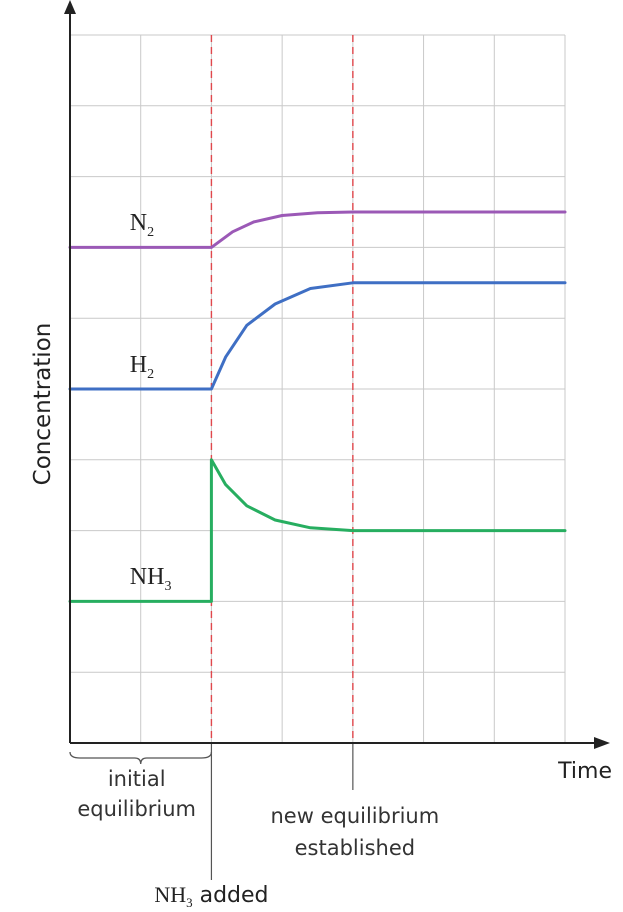  What do you see at coordinates (142, 225) in the screenshot?
I see `series-label-n2: N2` at bounding box center [142, 225].